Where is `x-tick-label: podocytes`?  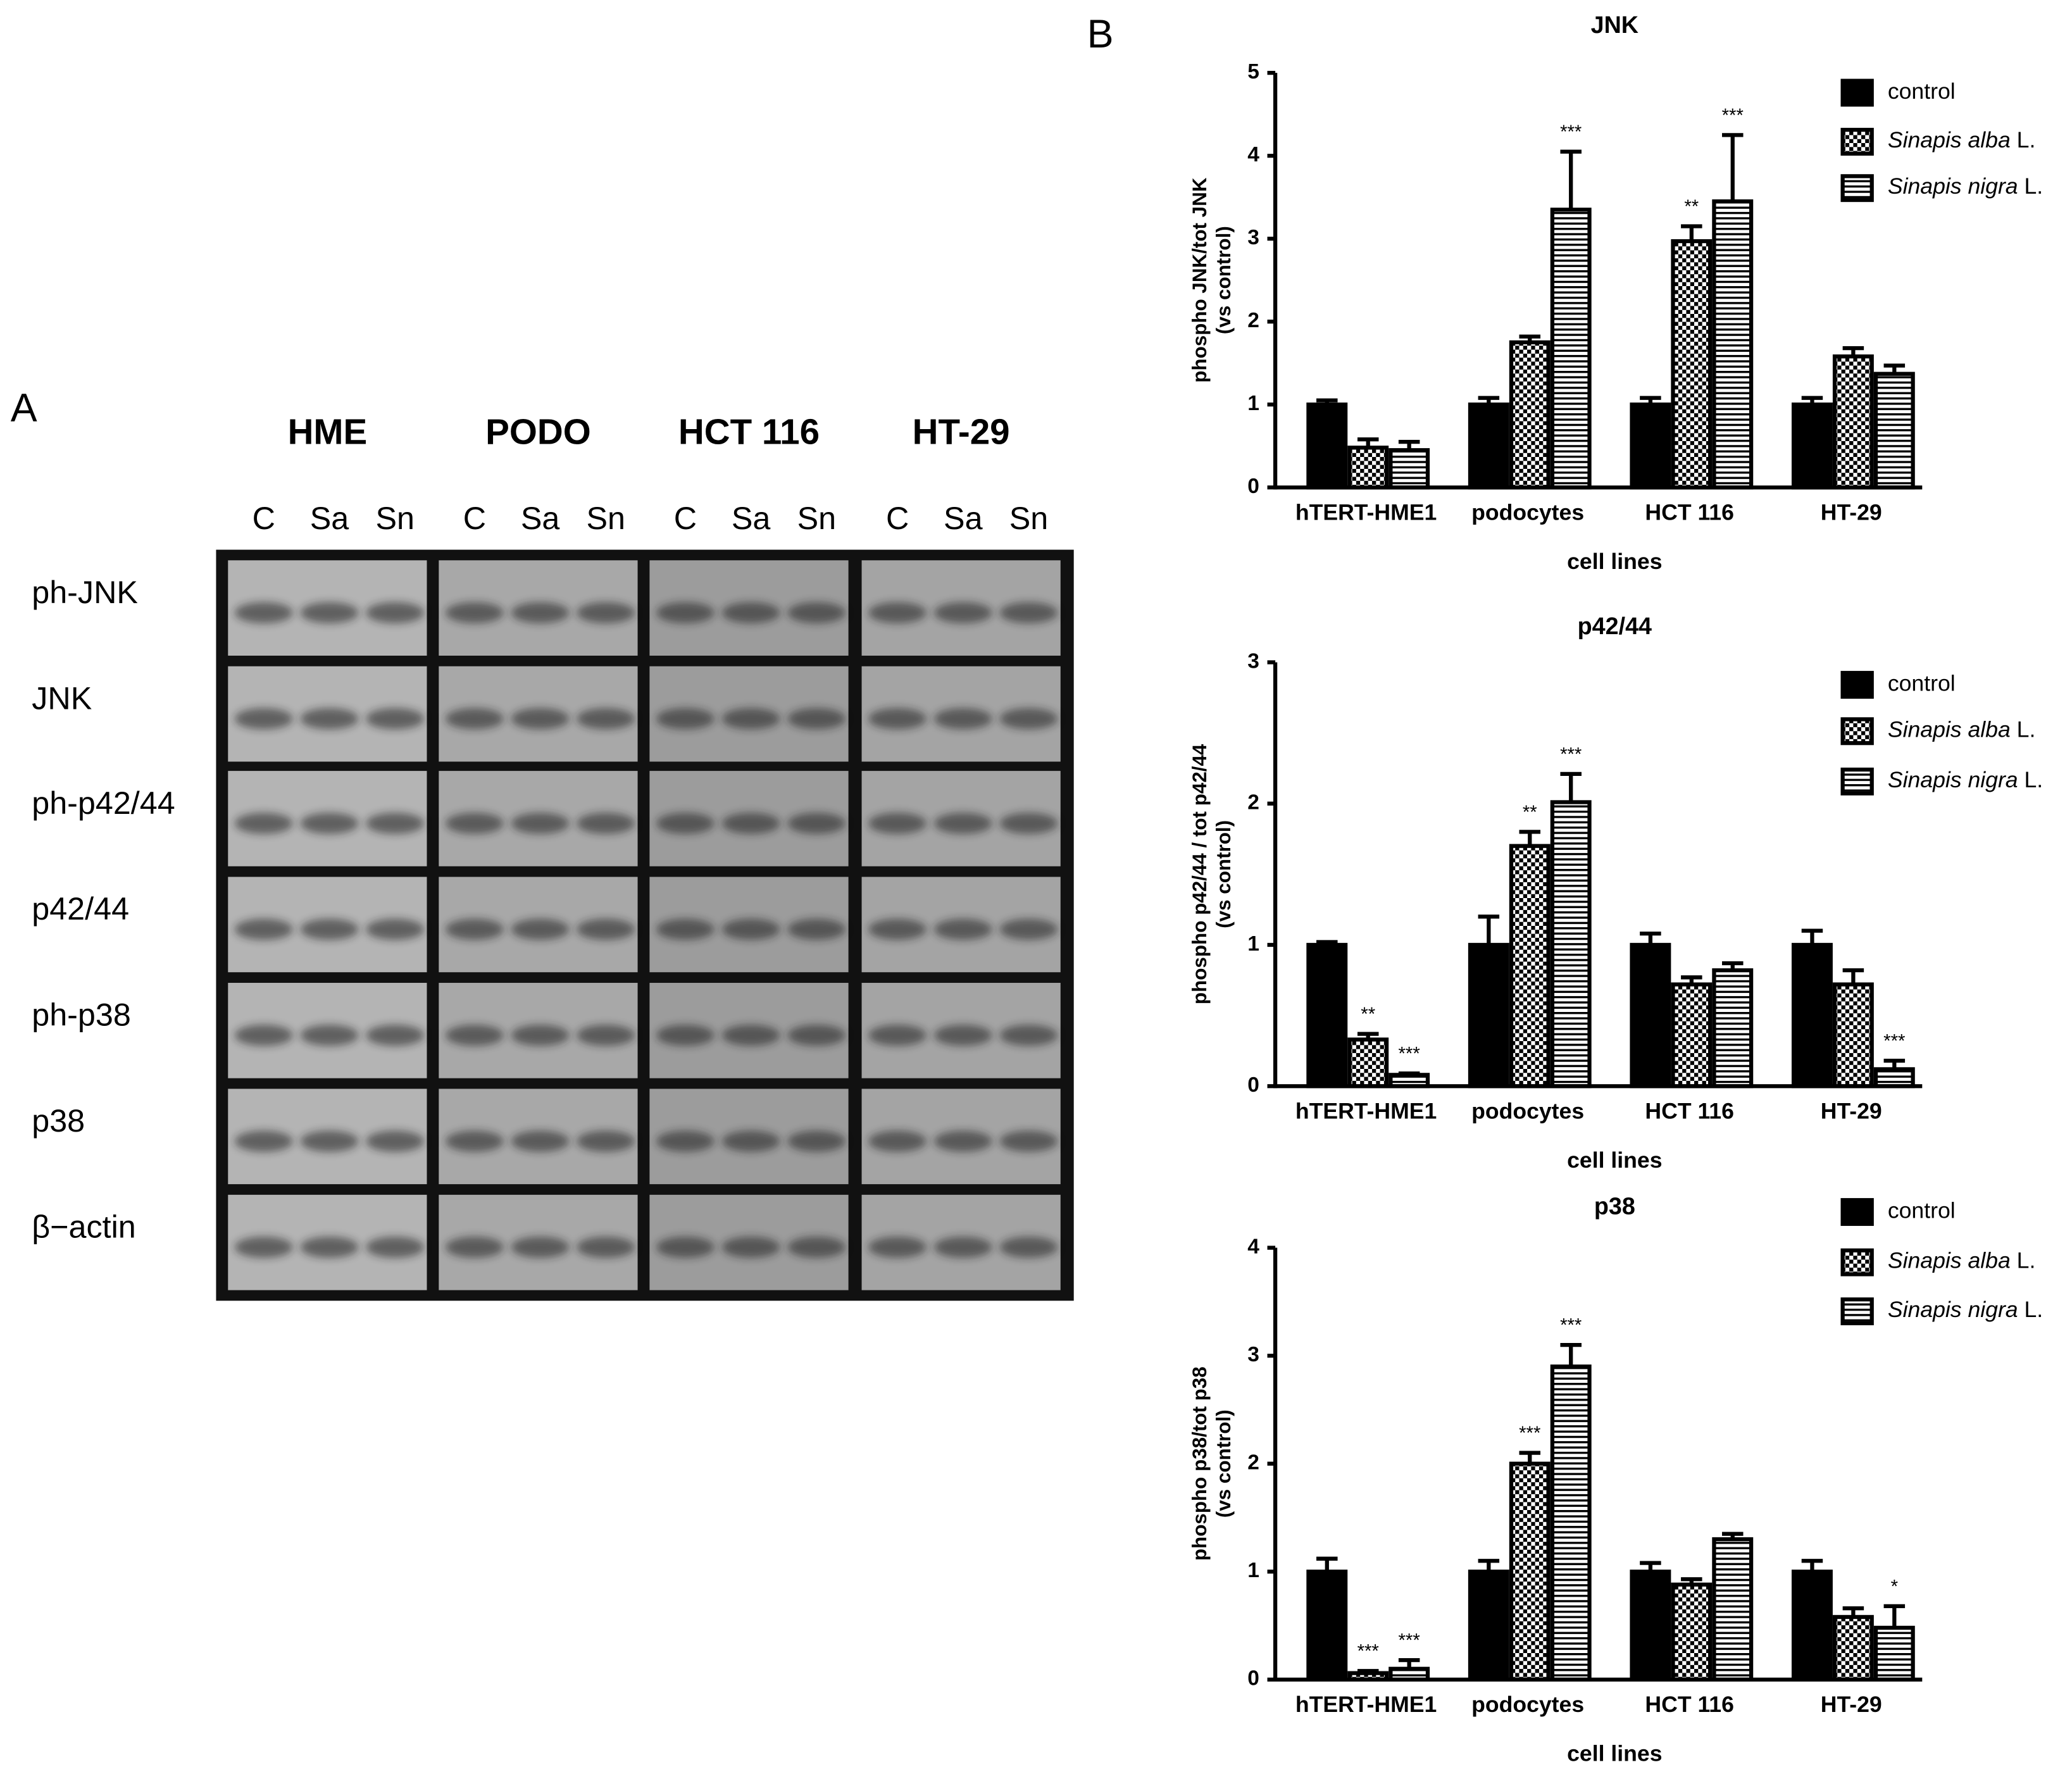
x-tick-label: podocytes is located at coordinates (1527, 1110).